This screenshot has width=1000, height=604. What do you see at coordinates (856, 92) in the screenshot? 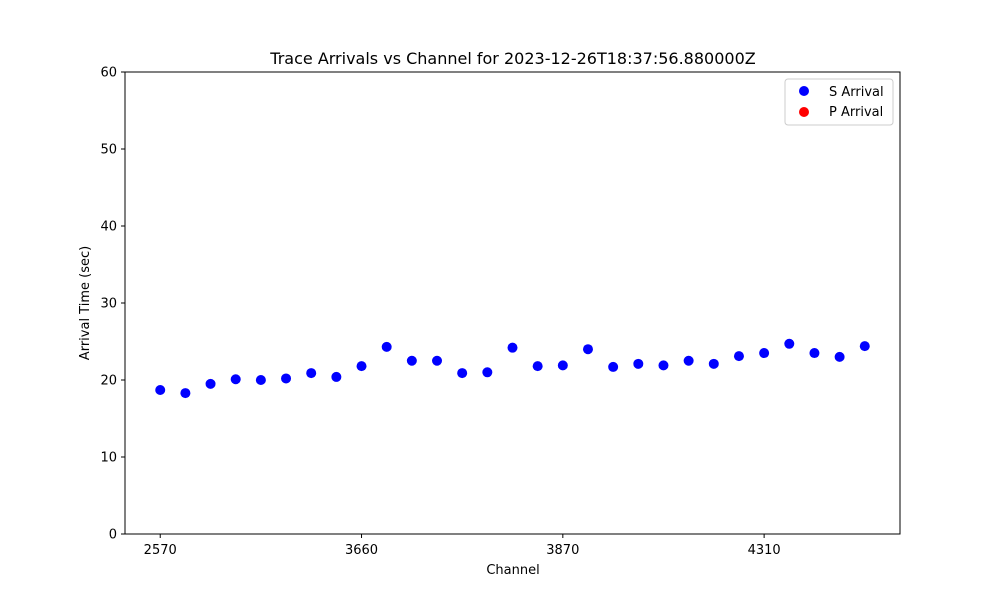
I see `legend-label-s-arrival: S Arrival` at bounding box center [856, 92].